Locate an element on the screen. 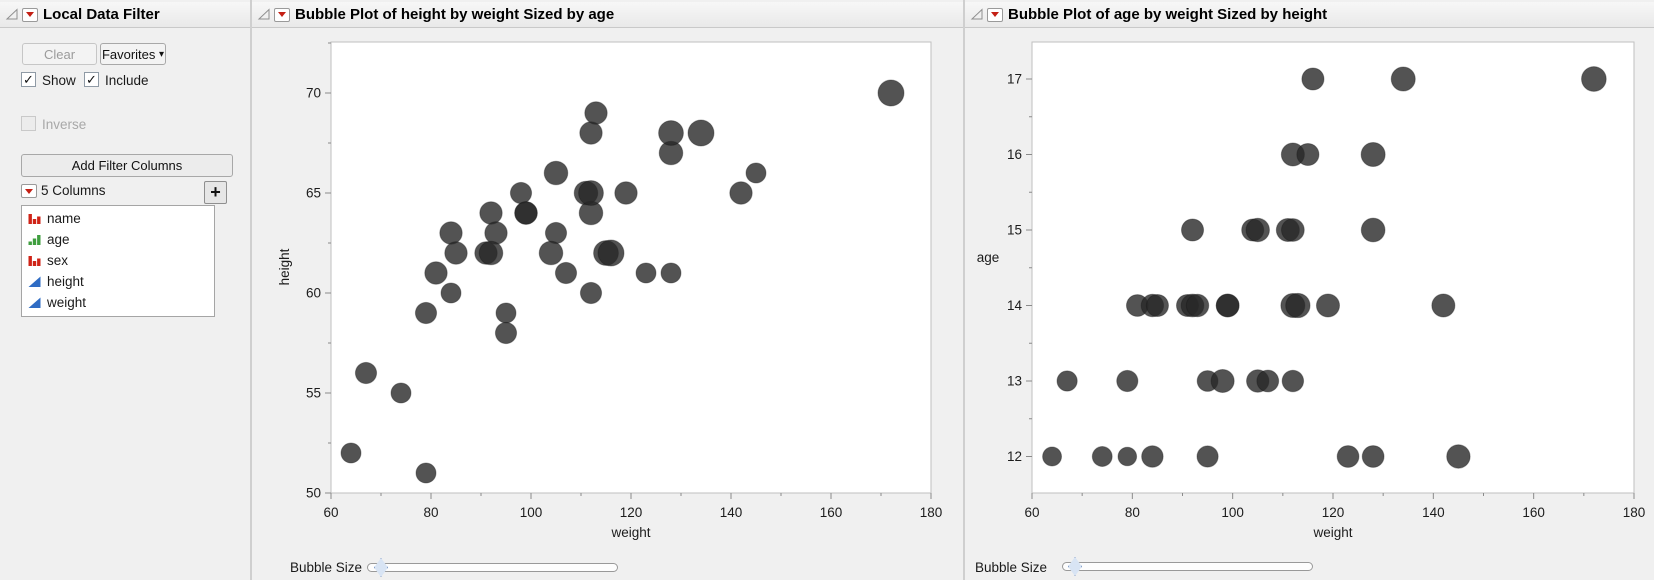 The height and width of the screenshot is (580, 1654). include-checkbox: ✓ is located at coordinates (91, 79).